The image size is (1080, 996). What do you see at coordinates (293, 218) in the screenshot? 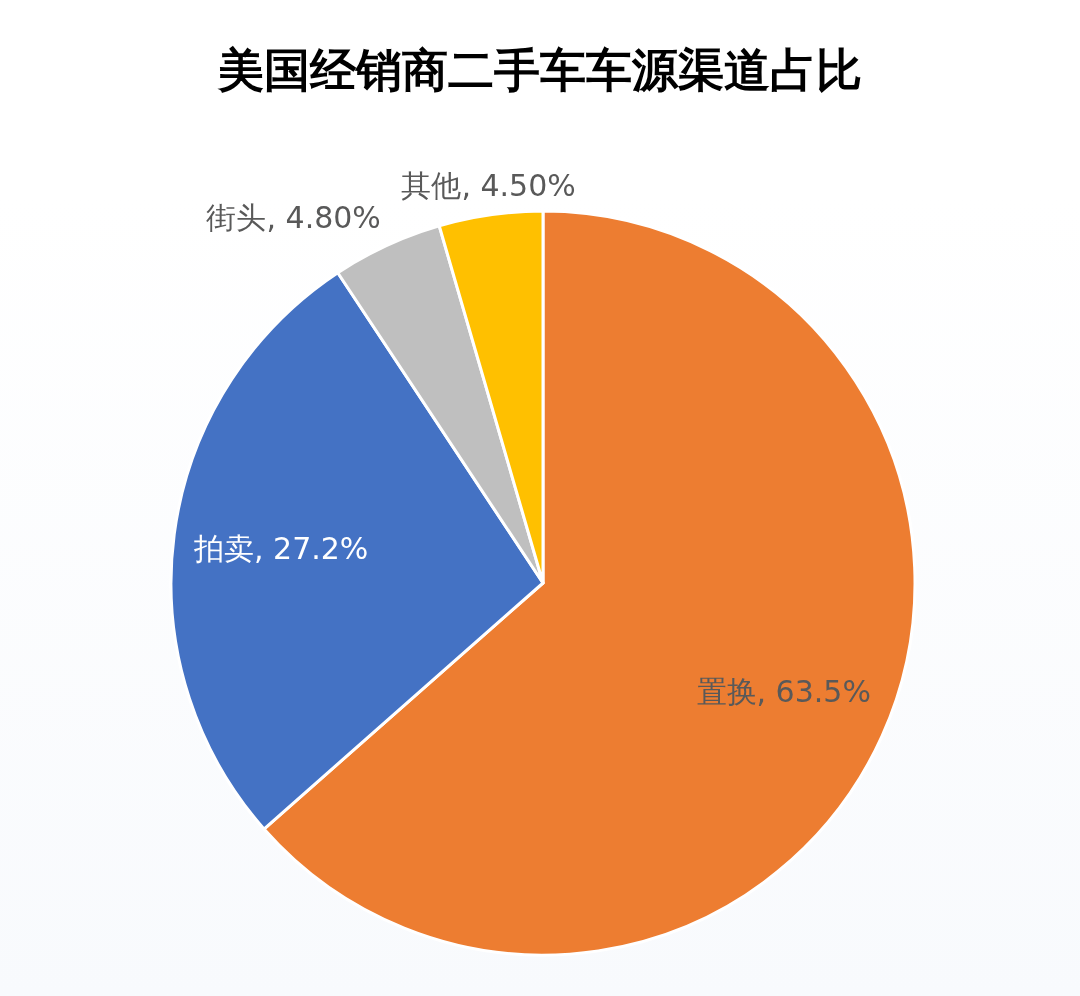
I see `slice-label: 街头, 4.80%` at bounding box center [293, 218].